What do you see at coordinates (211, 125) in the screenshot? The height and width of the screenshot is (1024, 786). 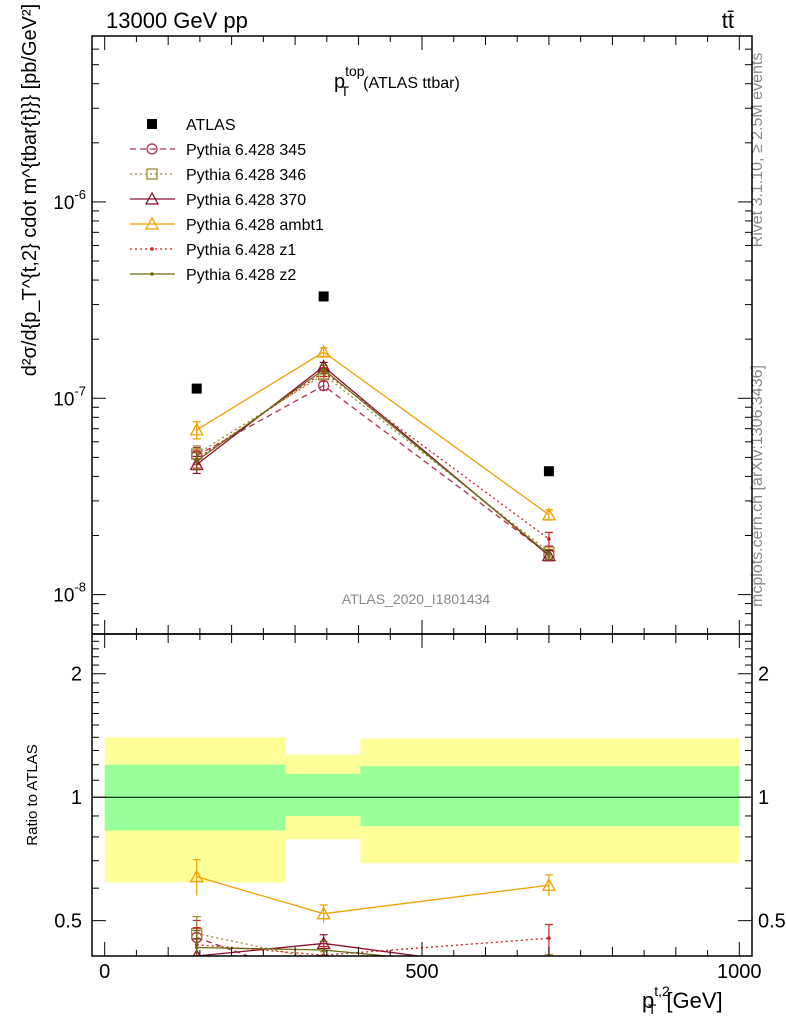 I see `legend-label: ATLAS` at bounding box center [211, 125].